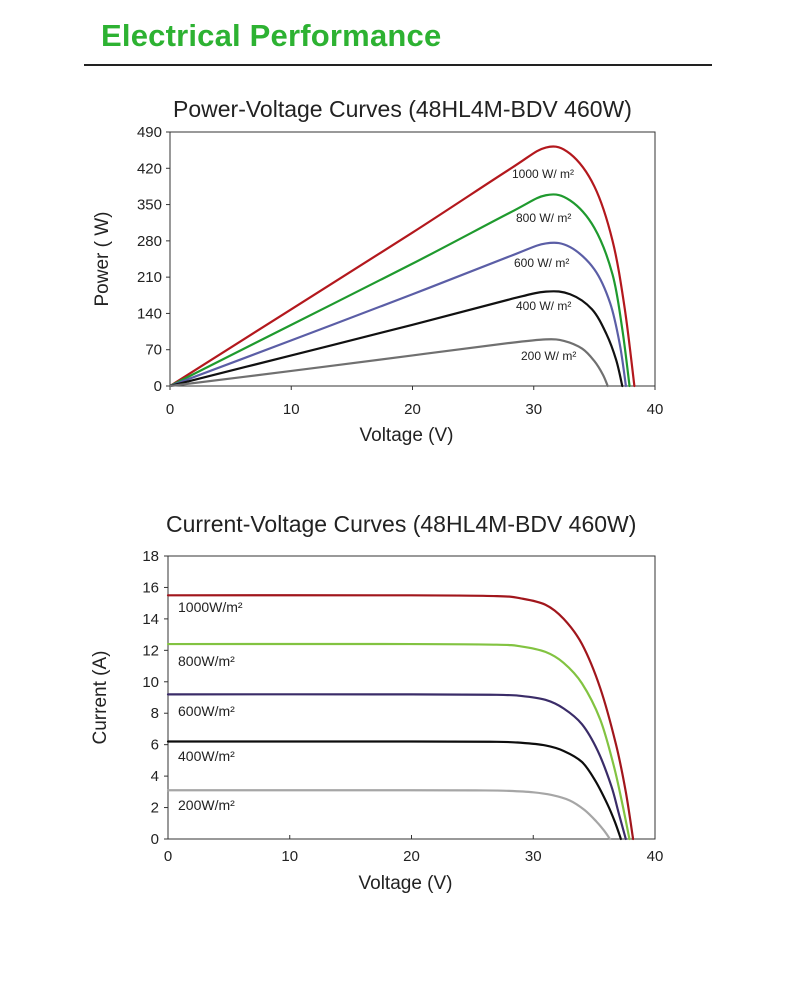  I want to click on y-tick-label: 490, so click(149, 132).